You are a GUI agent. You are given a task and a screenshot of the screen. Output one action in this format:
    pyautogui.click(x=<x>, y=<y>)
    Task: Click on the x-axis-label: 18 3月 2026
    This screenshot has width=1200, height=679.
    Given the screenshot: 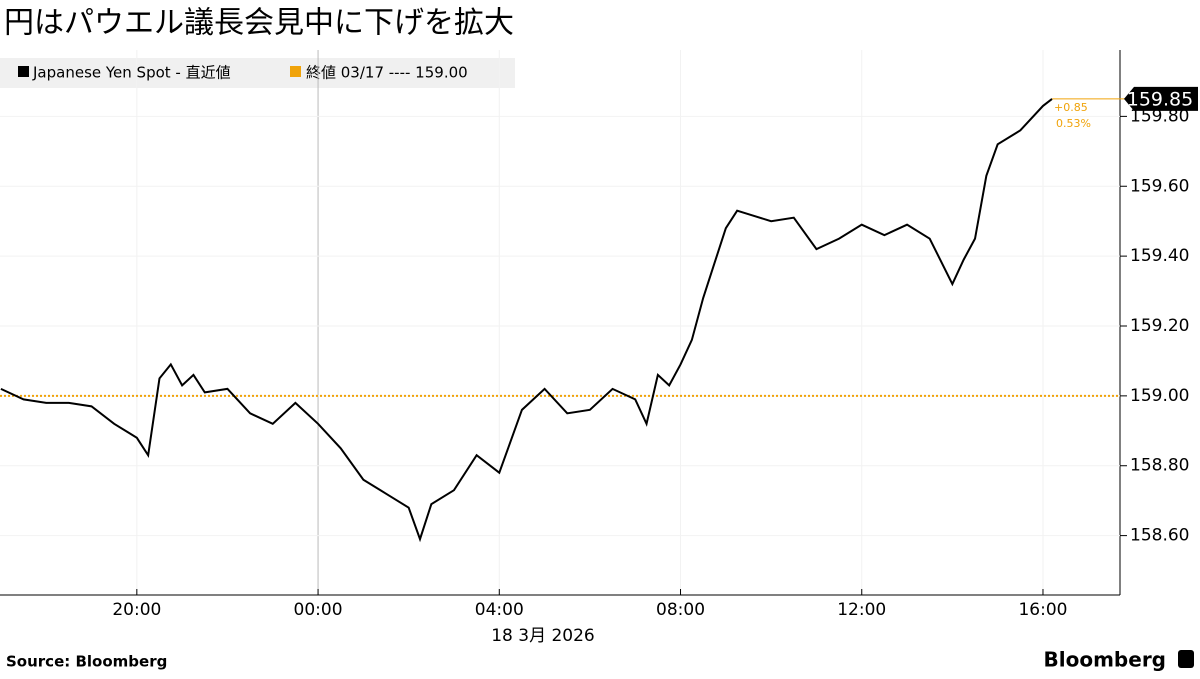 What is the action you would take?
    pyautogui.click(x=543, y=636)
    